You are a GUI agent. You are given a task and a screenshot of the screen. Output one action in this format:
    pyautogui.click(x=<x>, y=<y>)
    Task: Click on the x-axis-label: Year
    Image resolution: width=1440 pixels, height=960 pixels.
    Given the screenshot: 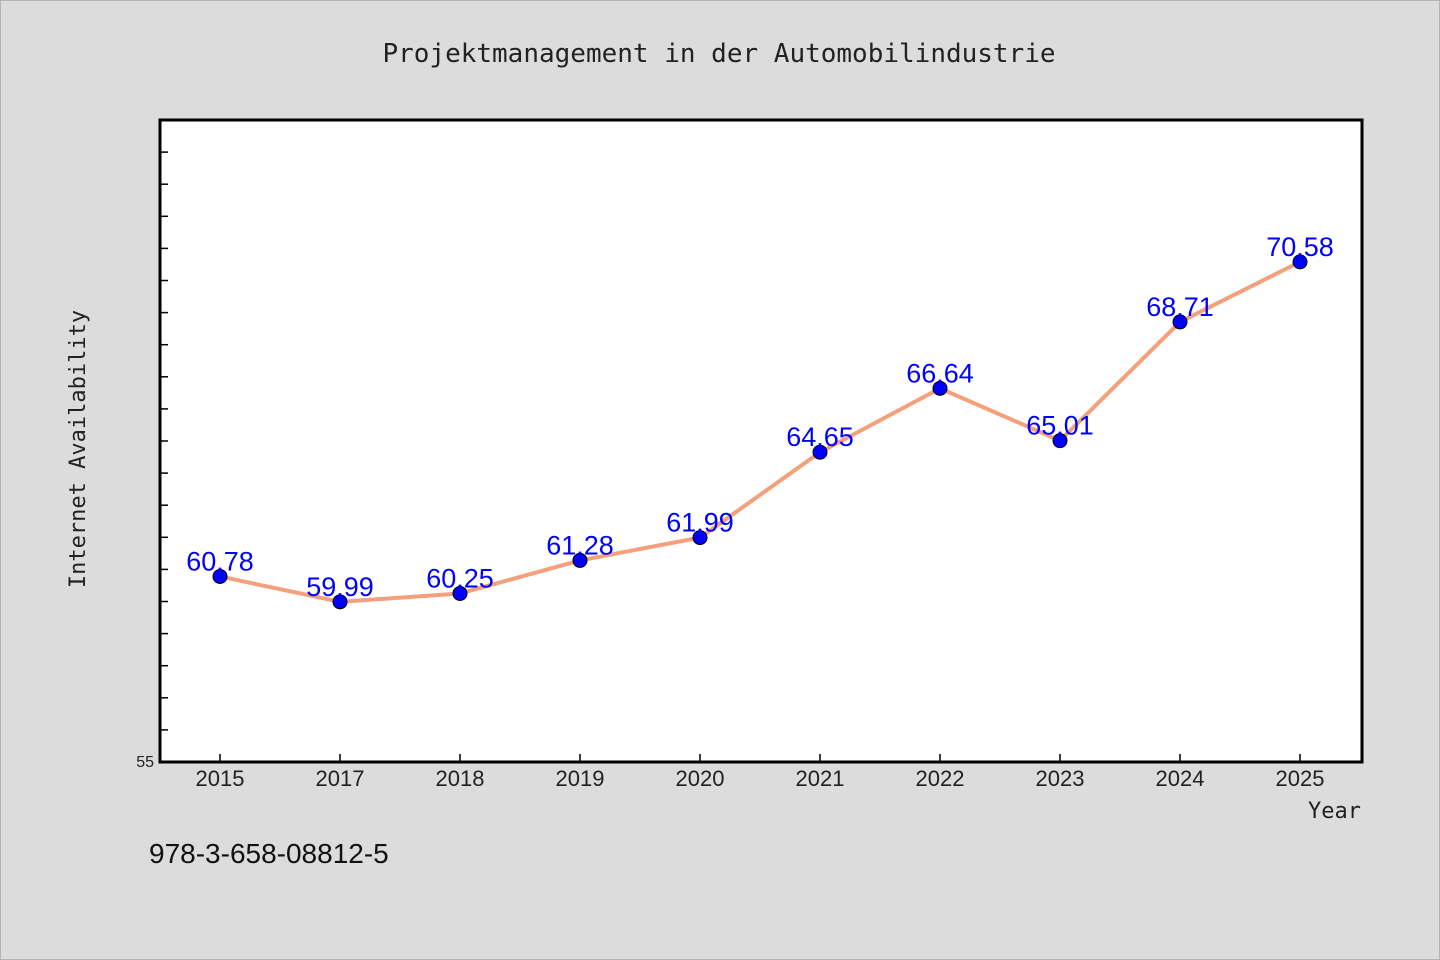 What is the action you would take?
    pyautogui.click(x=1334, y=811)
    